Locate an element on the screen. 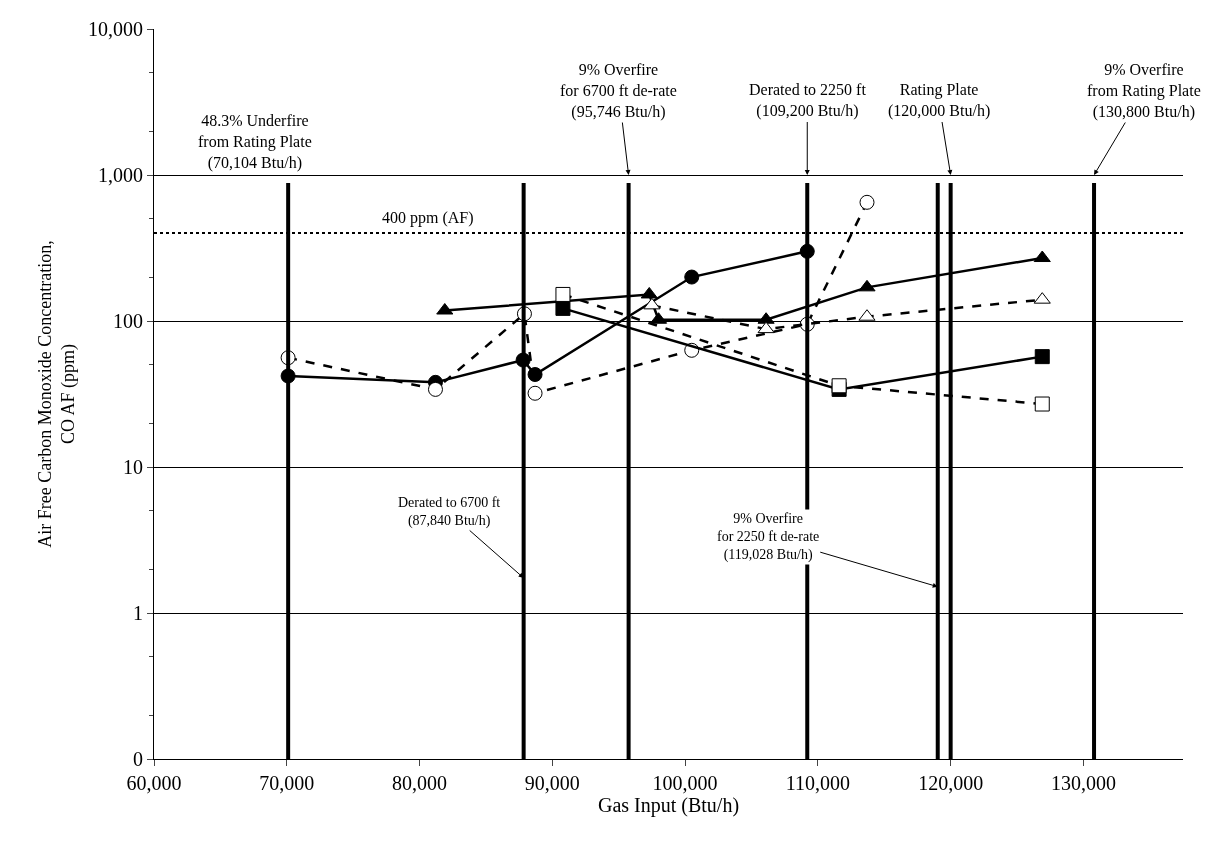 This screenshot has width=1219, height=848. ref-line-label: 400 ppm (AF) is located at coordinates (428, 218).